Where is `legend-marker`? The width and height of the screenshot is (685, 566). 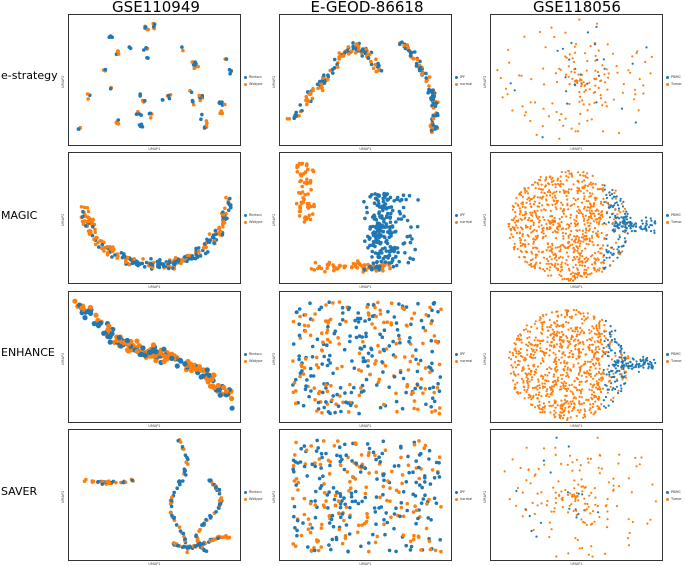 legend-marker is located at coordinates (667, 499).